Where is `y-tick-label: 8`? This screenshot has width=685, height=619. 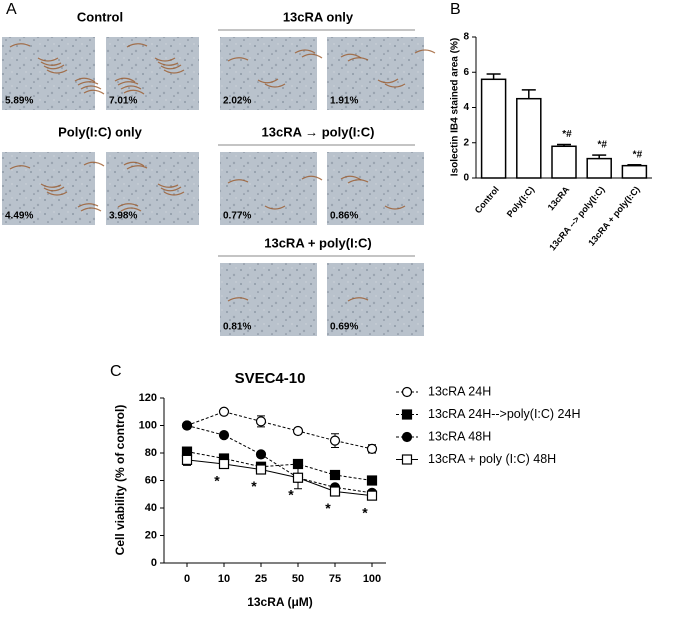
y-tick-label: 8 is located at coordinates (466, 37).